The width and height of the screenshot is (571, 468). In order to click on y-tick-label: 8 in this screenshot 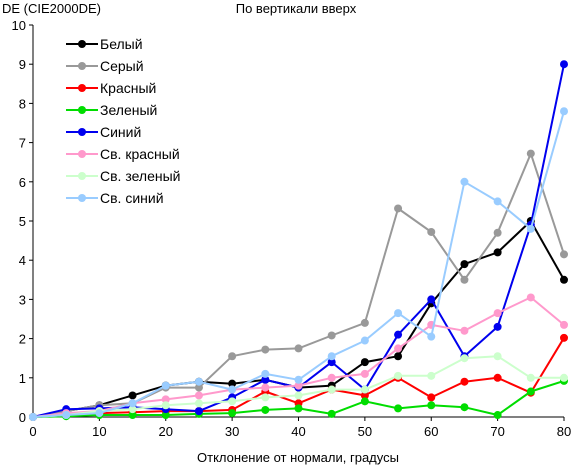, I will do `click(22, 103)`.